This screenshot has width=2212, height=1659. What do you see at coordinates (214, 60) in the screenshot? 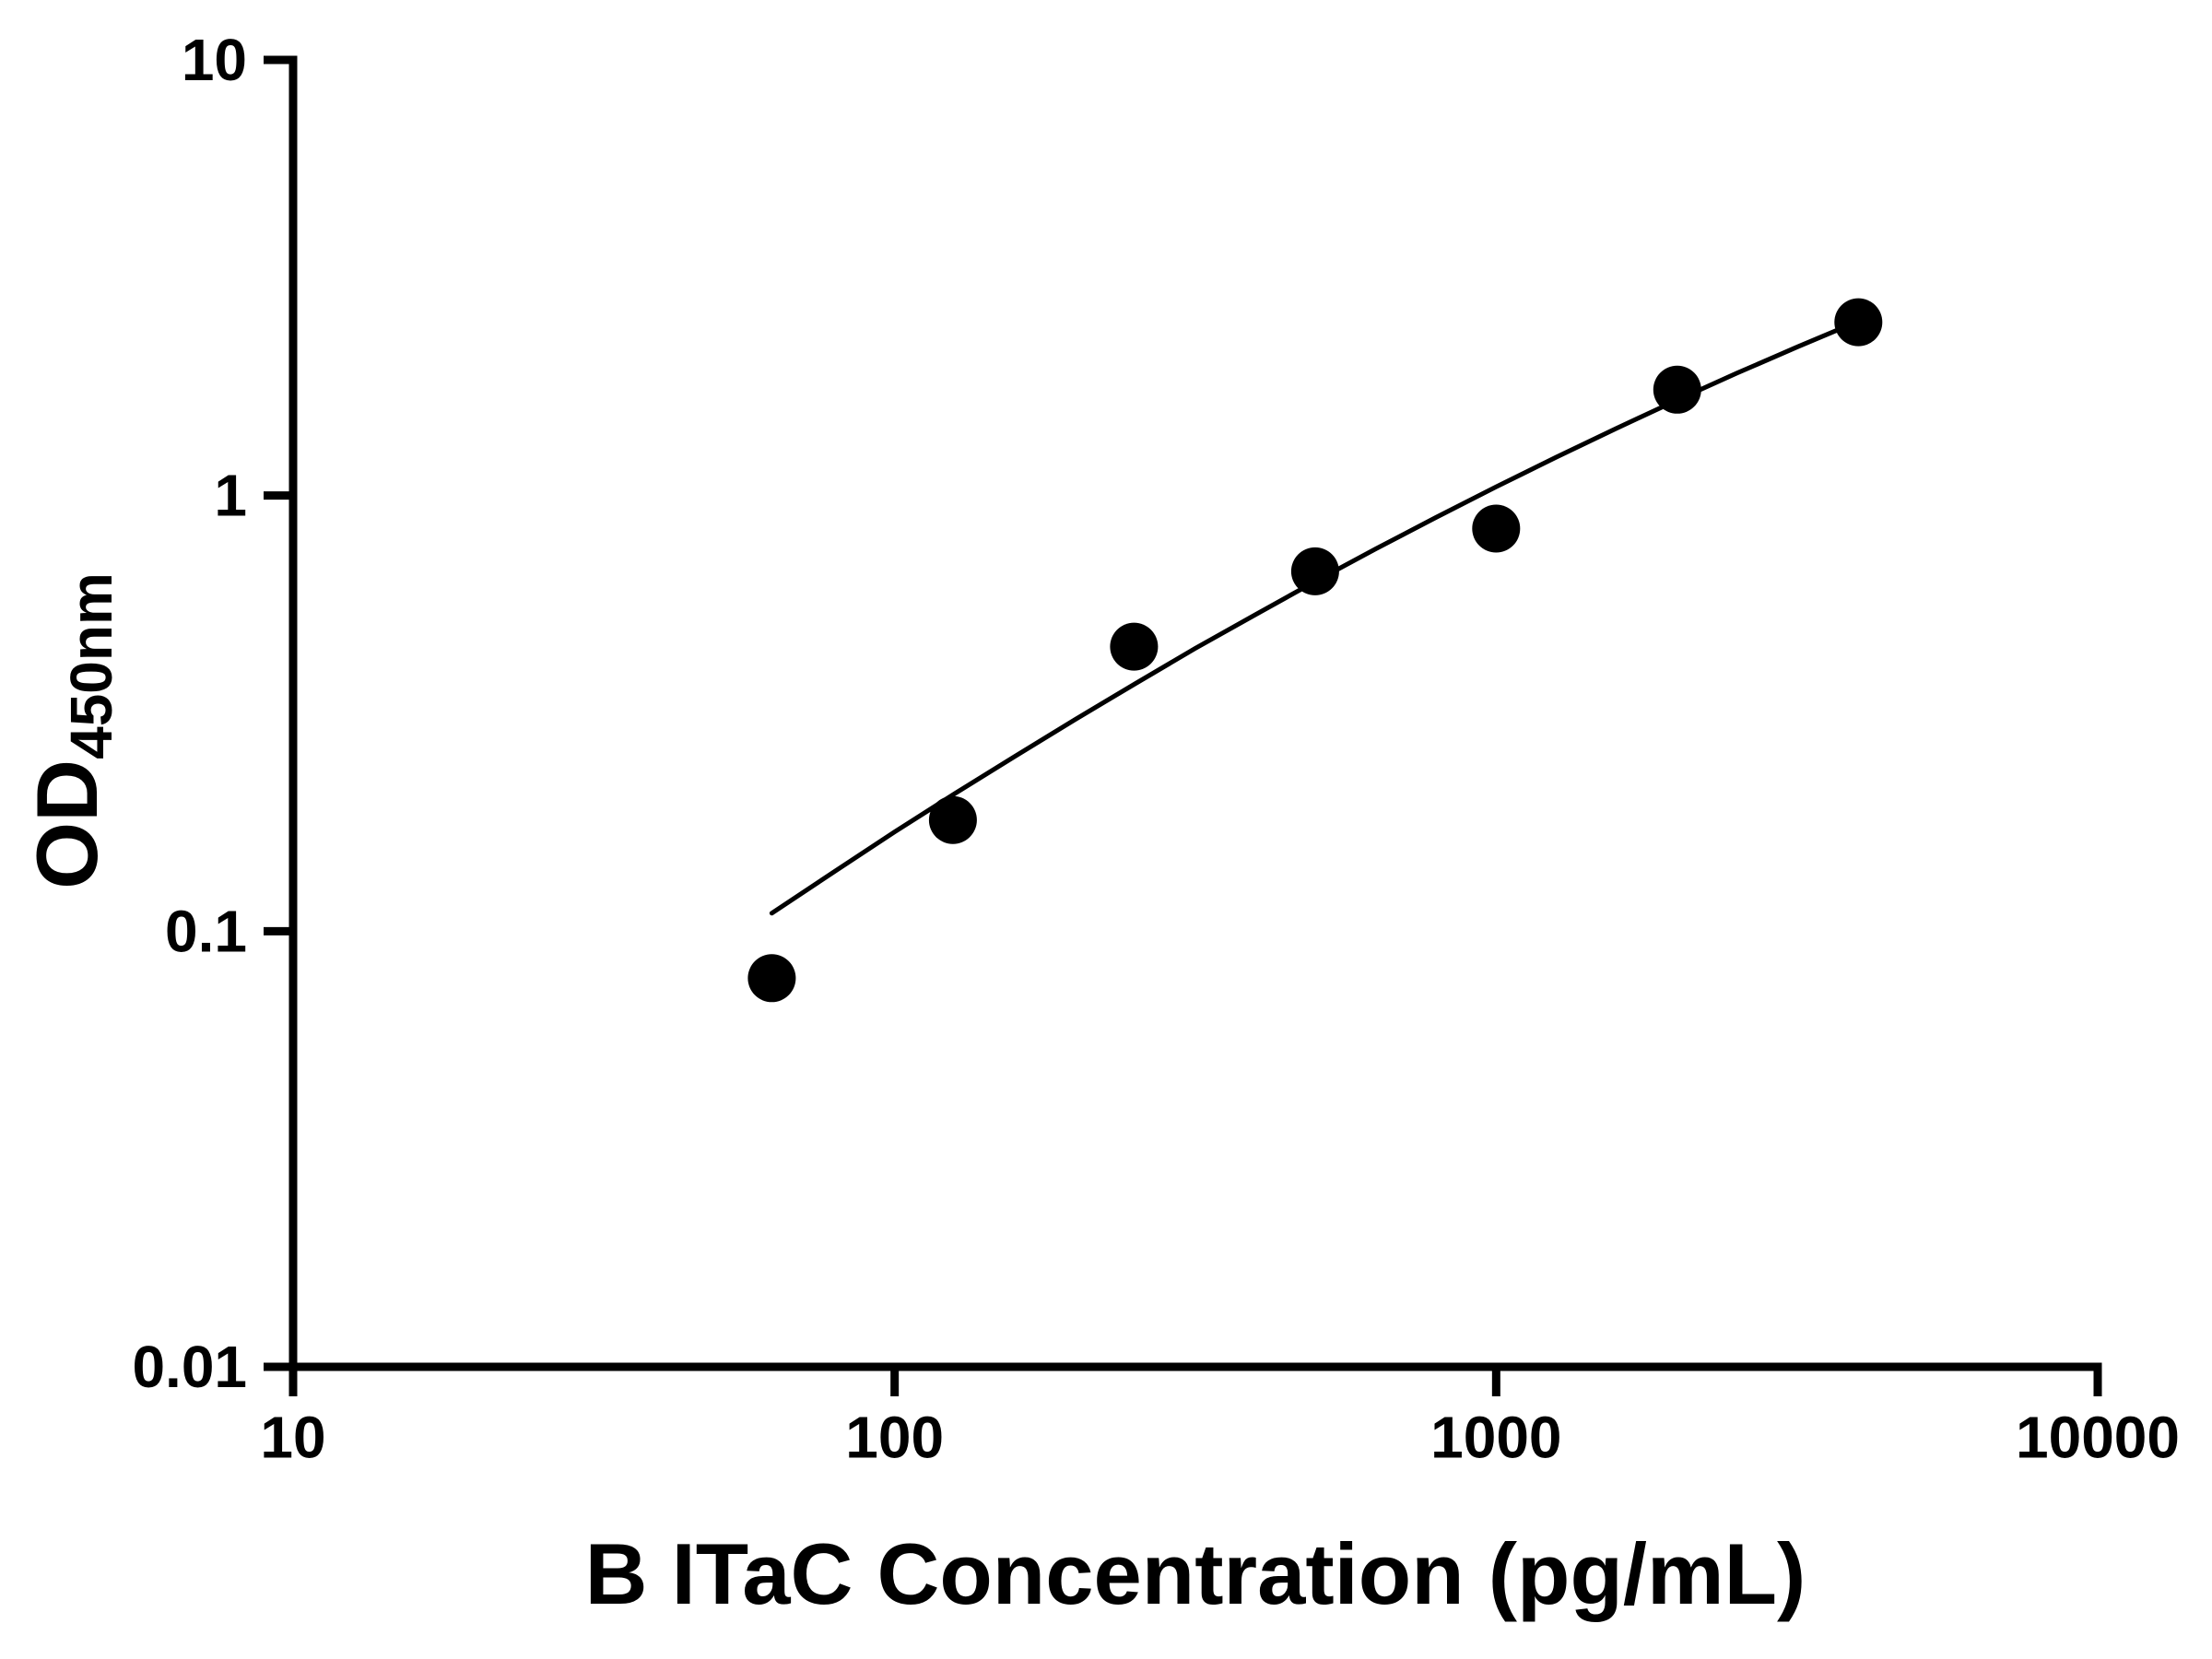
I see `y-tick-label: 10` at bounding box center [214, 60].